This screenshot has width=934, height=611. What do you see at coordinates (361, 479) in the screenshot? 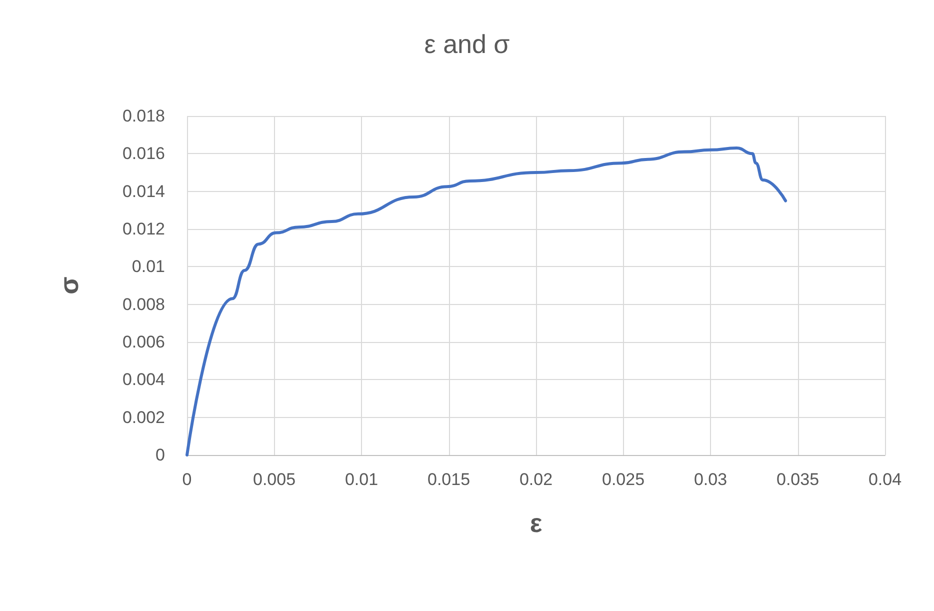
I see `x-tick-label: 0.01` at bounding box center [361, 479].